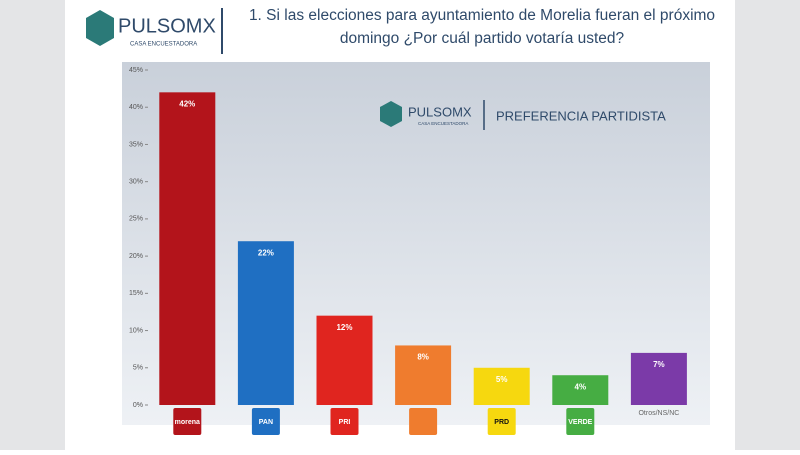 This screenshot has width=800, height=455. I want to click on x-tick-label: VERDE, so click(580, 422).